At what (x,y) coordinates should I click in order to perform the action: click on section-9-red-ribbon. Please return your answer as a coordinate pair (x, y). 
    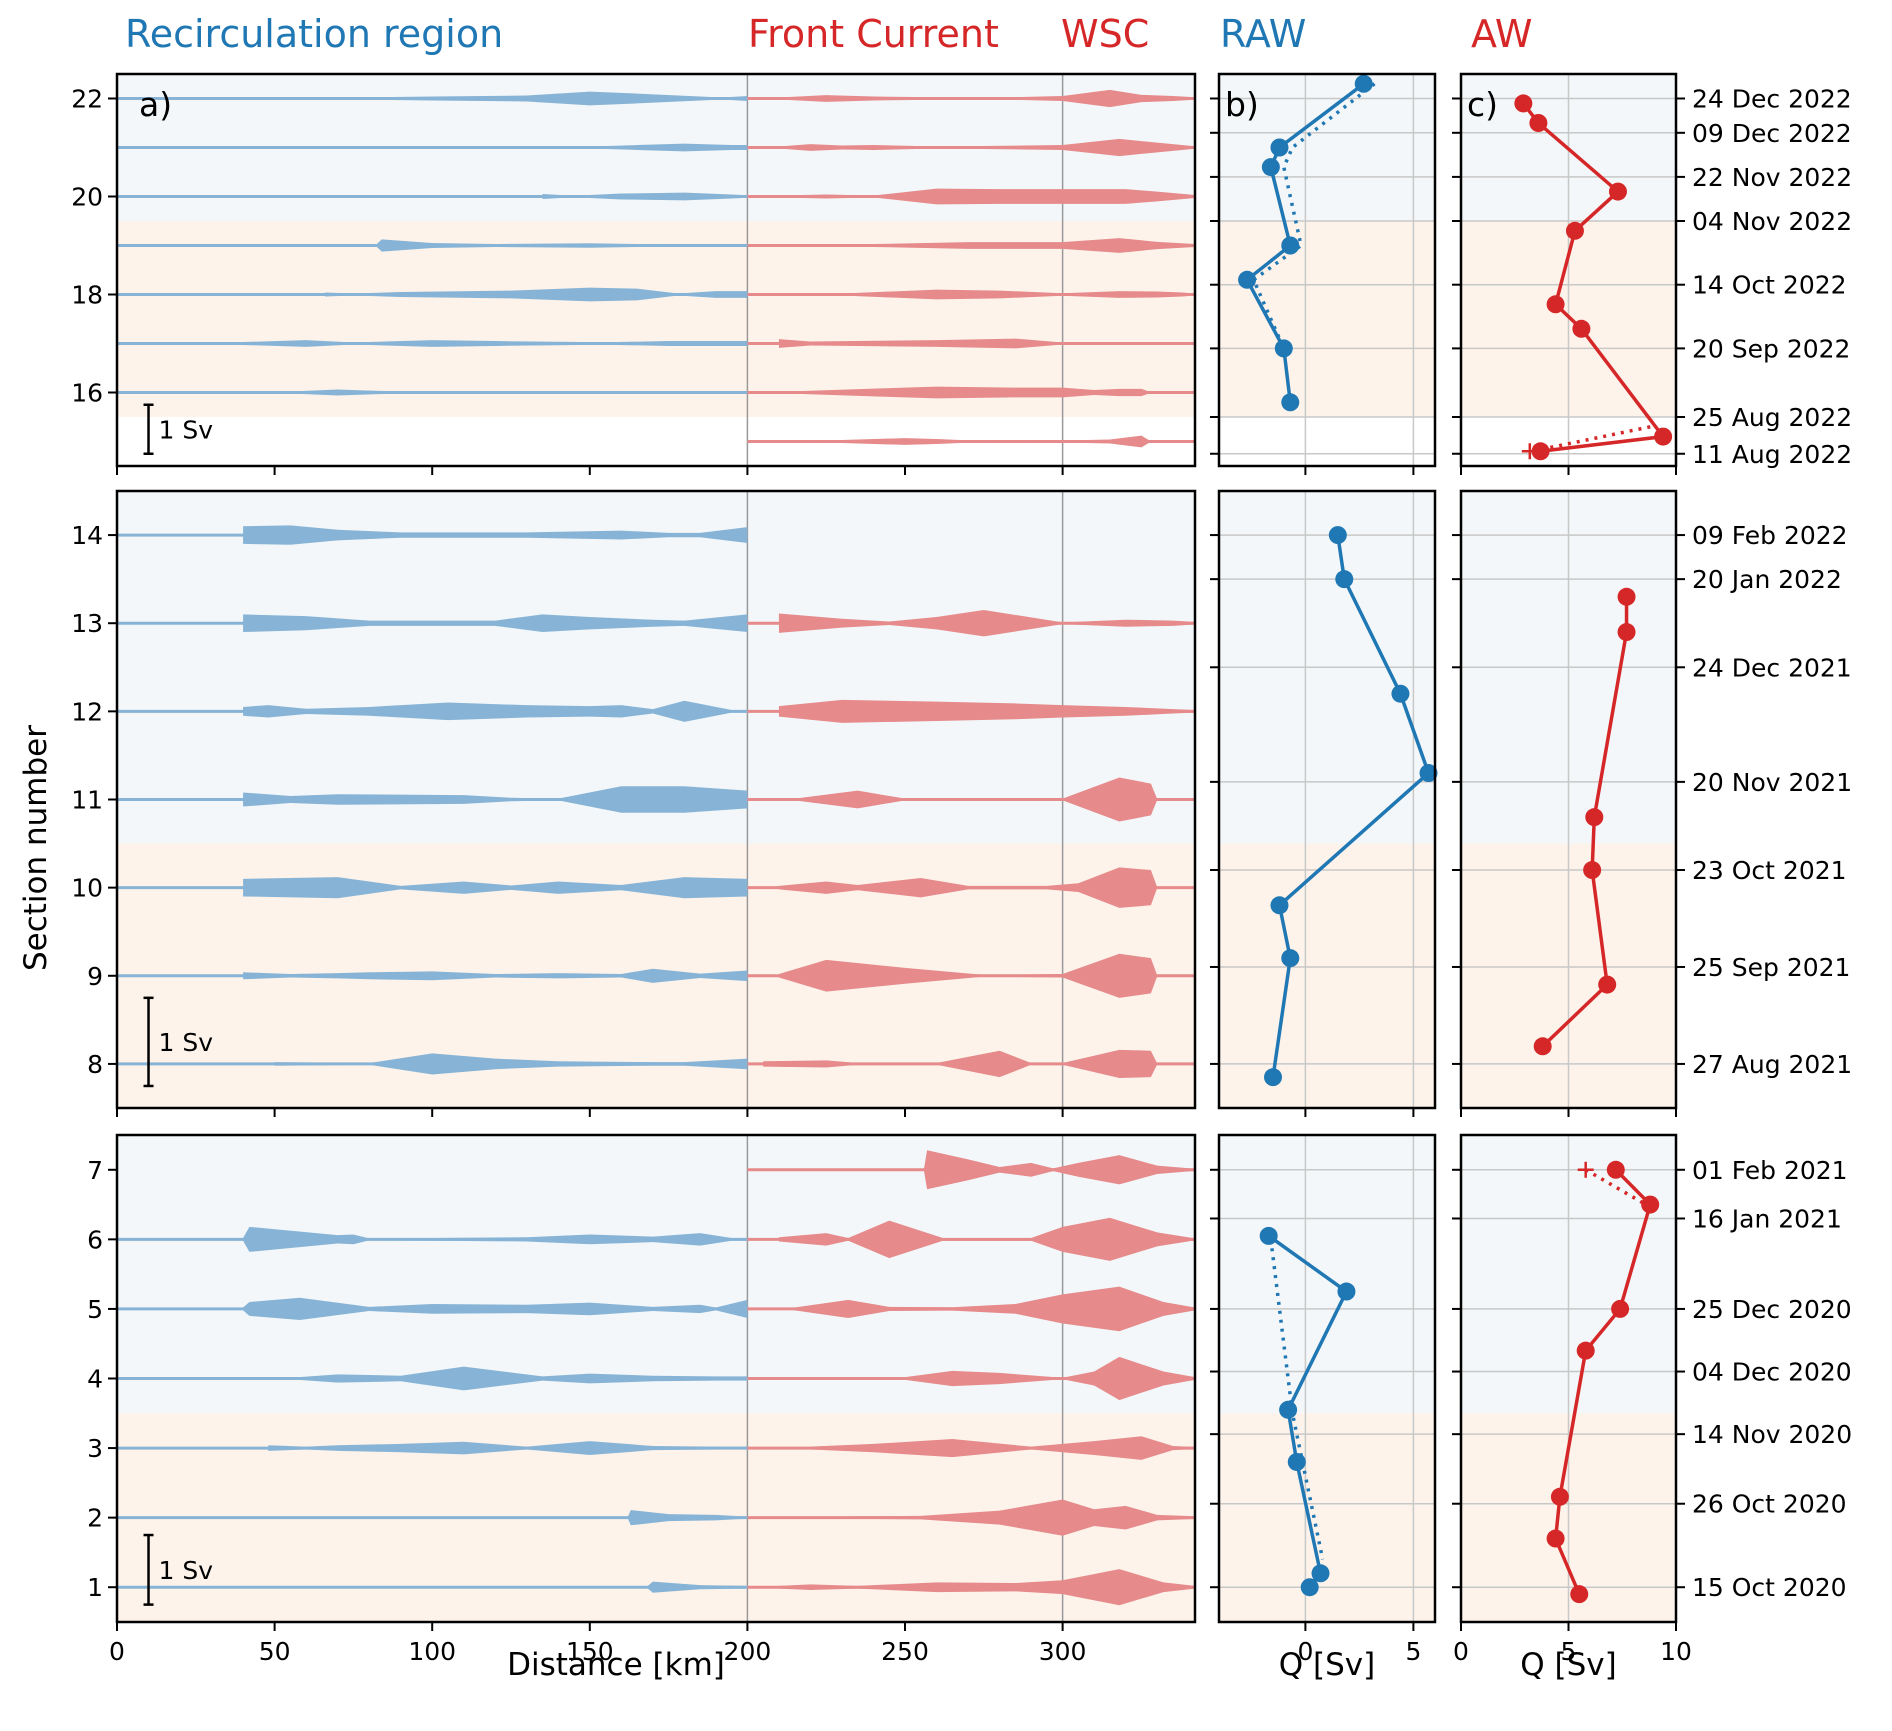
    Looking at the image, I should click on (968, 975).